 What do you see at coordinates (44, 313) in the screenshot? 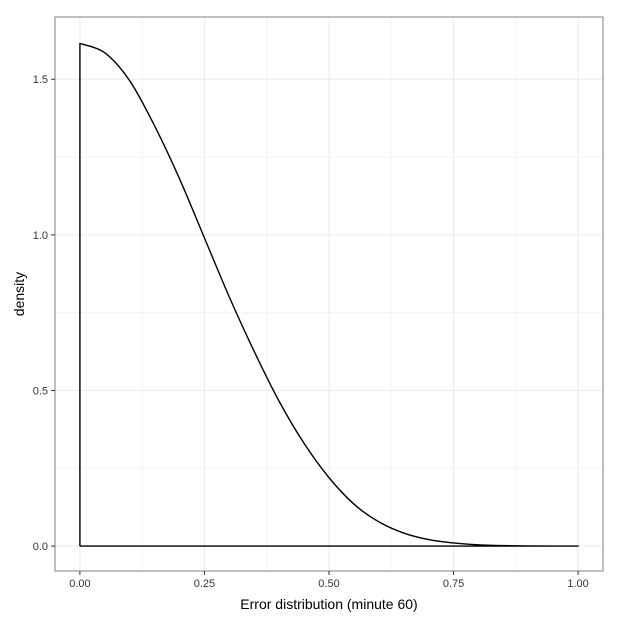
I see `y-axis-ticks: 0.0 0.5 1.0 1.5` at bounding box center [44, 313].